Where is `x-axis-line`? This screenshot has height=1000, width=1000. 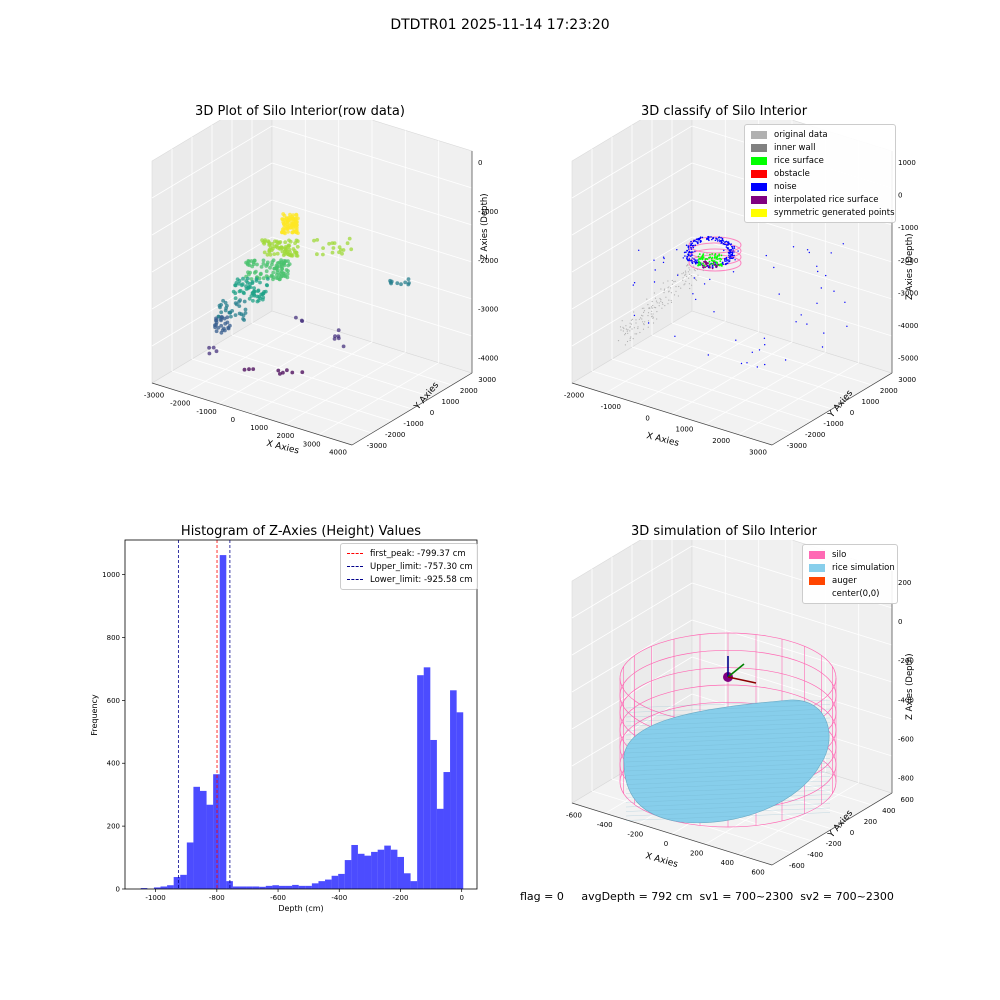 x-axis-line is located at coordinates (672, 834).